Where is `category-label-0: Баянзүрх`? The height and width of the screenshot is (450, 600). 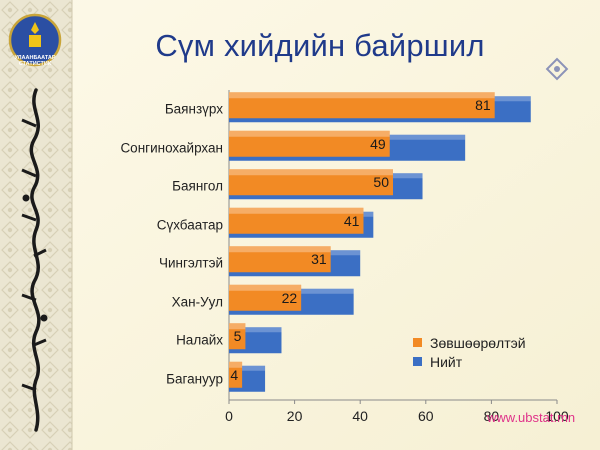
category-label-0: Баянзүрх is located at coordinates (193, 109).